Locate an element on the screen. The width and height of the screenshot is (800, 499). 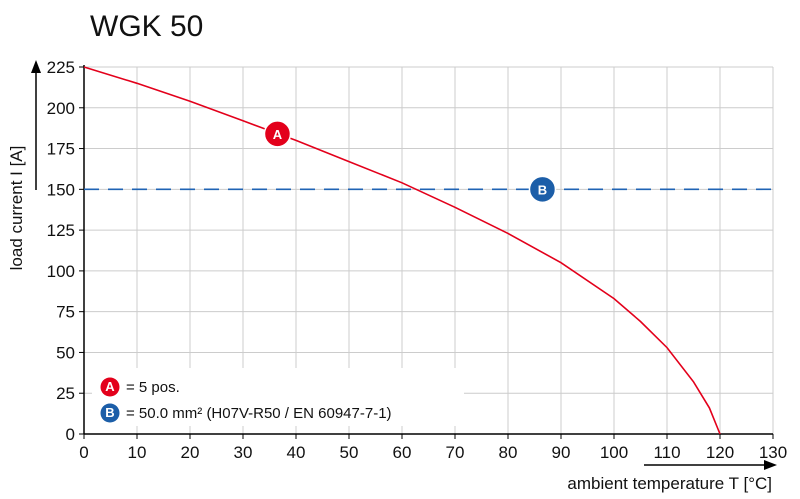
curve-markers: AB is located at coordinates (410, 162).